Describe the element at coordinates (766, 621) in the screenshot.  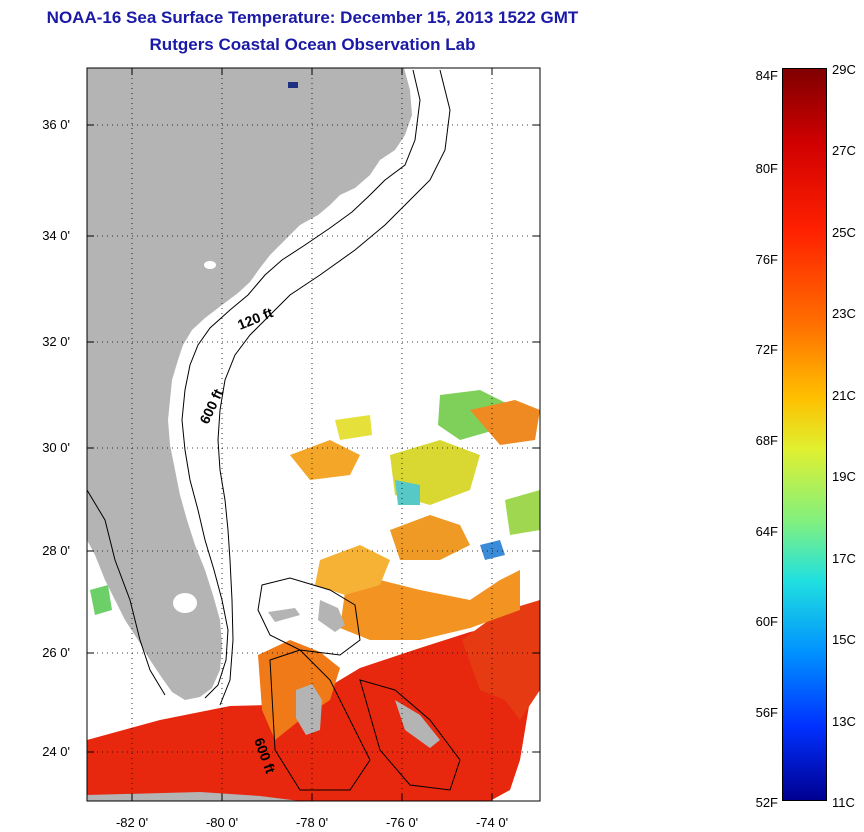
I see `colorbar-f-60: 60F` at that location.